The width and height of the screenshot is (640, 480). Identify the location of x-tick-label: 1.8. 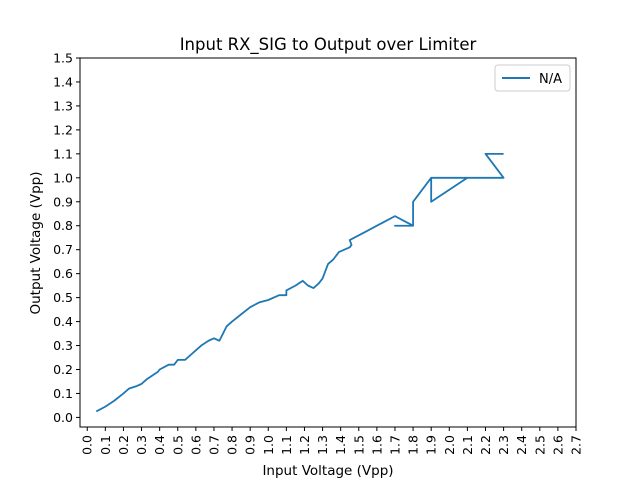
(413, 445).